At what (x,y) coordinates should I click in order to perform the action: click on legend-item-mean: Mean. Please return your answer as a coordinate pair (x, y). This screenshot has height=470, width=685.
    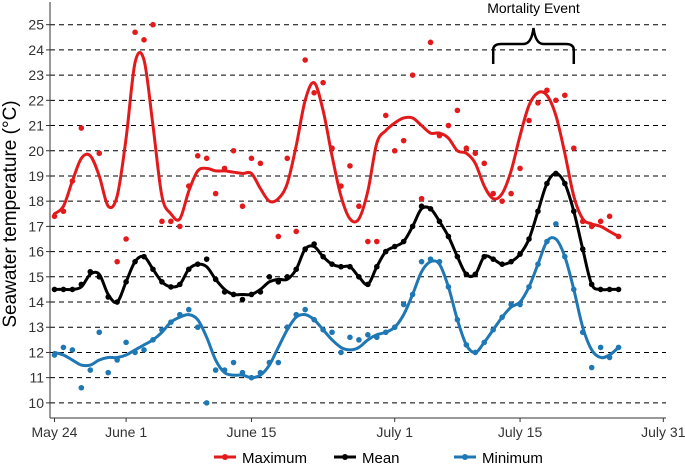
    Looking at the image, I should click on (367, 458).